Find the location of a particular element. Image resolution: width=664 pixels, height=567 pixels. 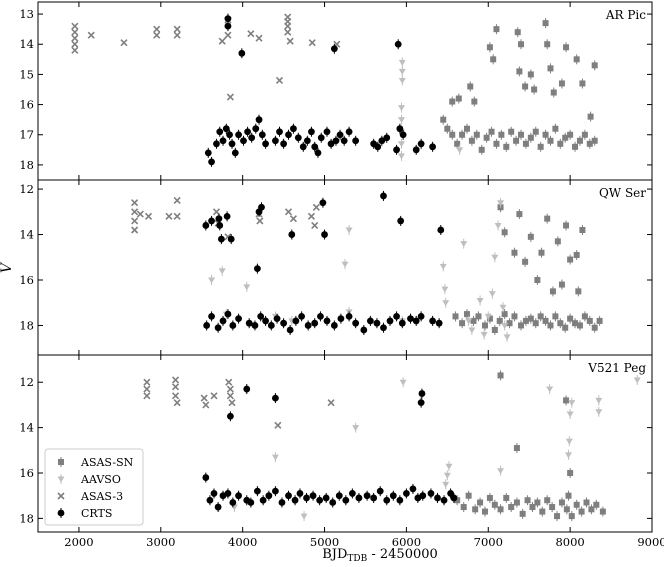

y-axis-label: V is located at coordinates (7, 267).